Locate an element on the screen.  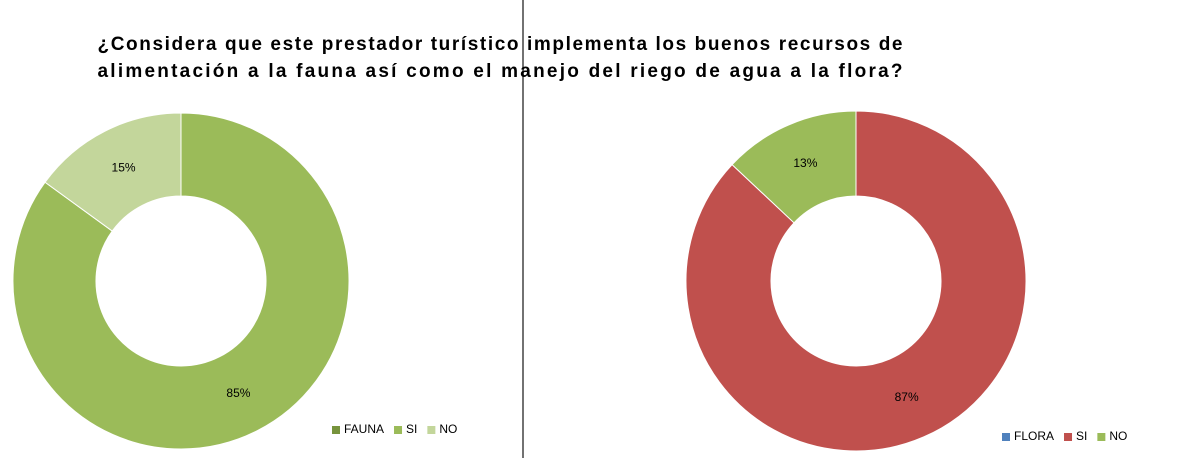
data-label: 87% is located at coordinates (907, 397).